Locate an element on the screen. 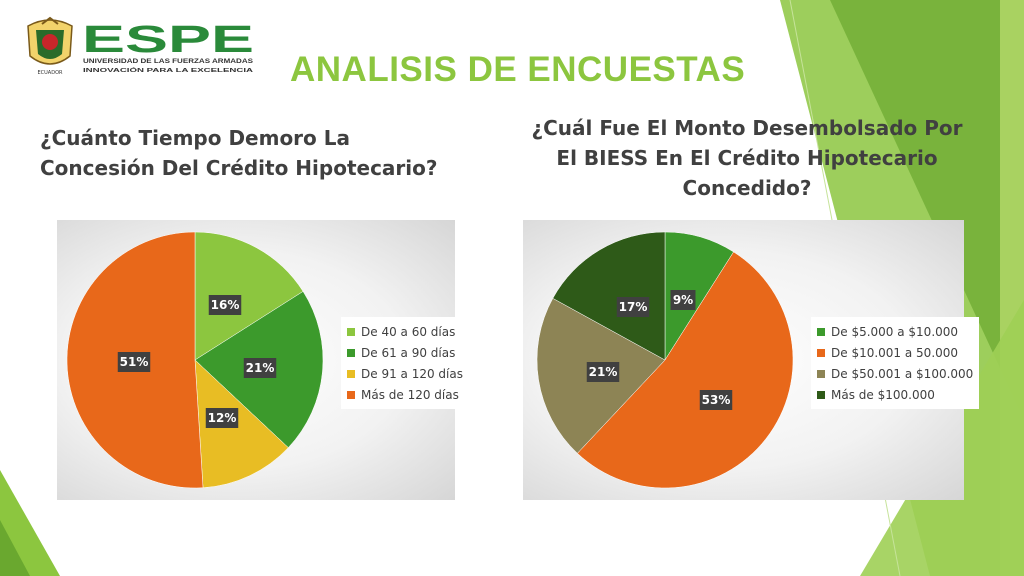 This screenshot has width=1024, height=576. question-right-line-1: ¿Cuál Fue El Monto Desembolsado Por is located at coordinates (747, 128).